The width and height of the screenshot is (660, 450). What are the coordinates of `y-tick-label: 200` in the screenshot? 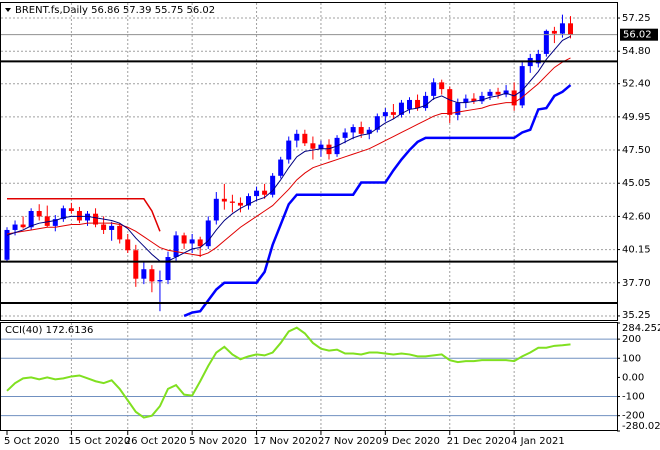 It's located at (631, 339).